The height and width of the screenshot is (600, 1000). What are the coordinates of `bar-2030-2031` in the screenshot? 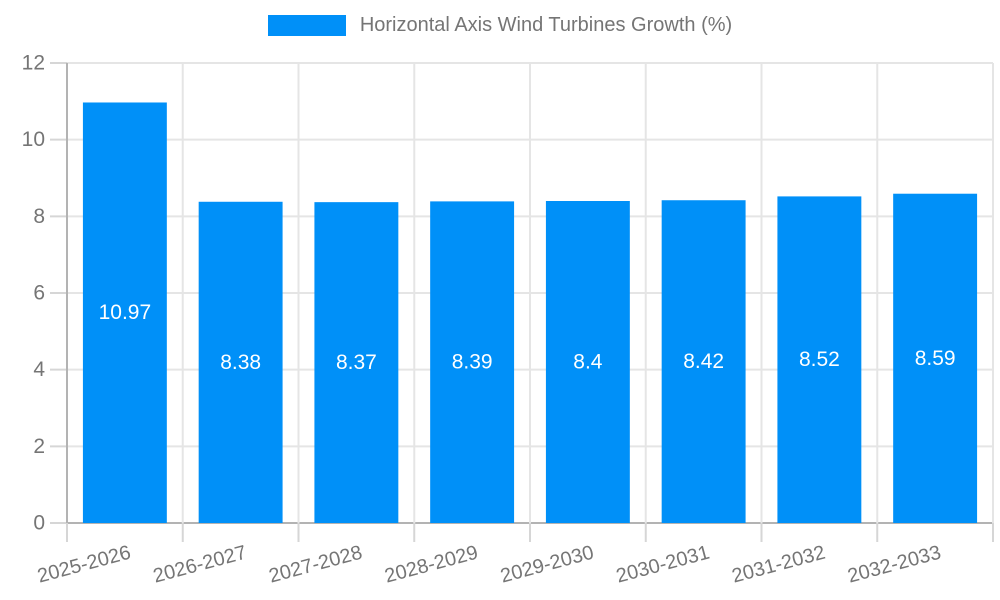 It's located at (703, 361).